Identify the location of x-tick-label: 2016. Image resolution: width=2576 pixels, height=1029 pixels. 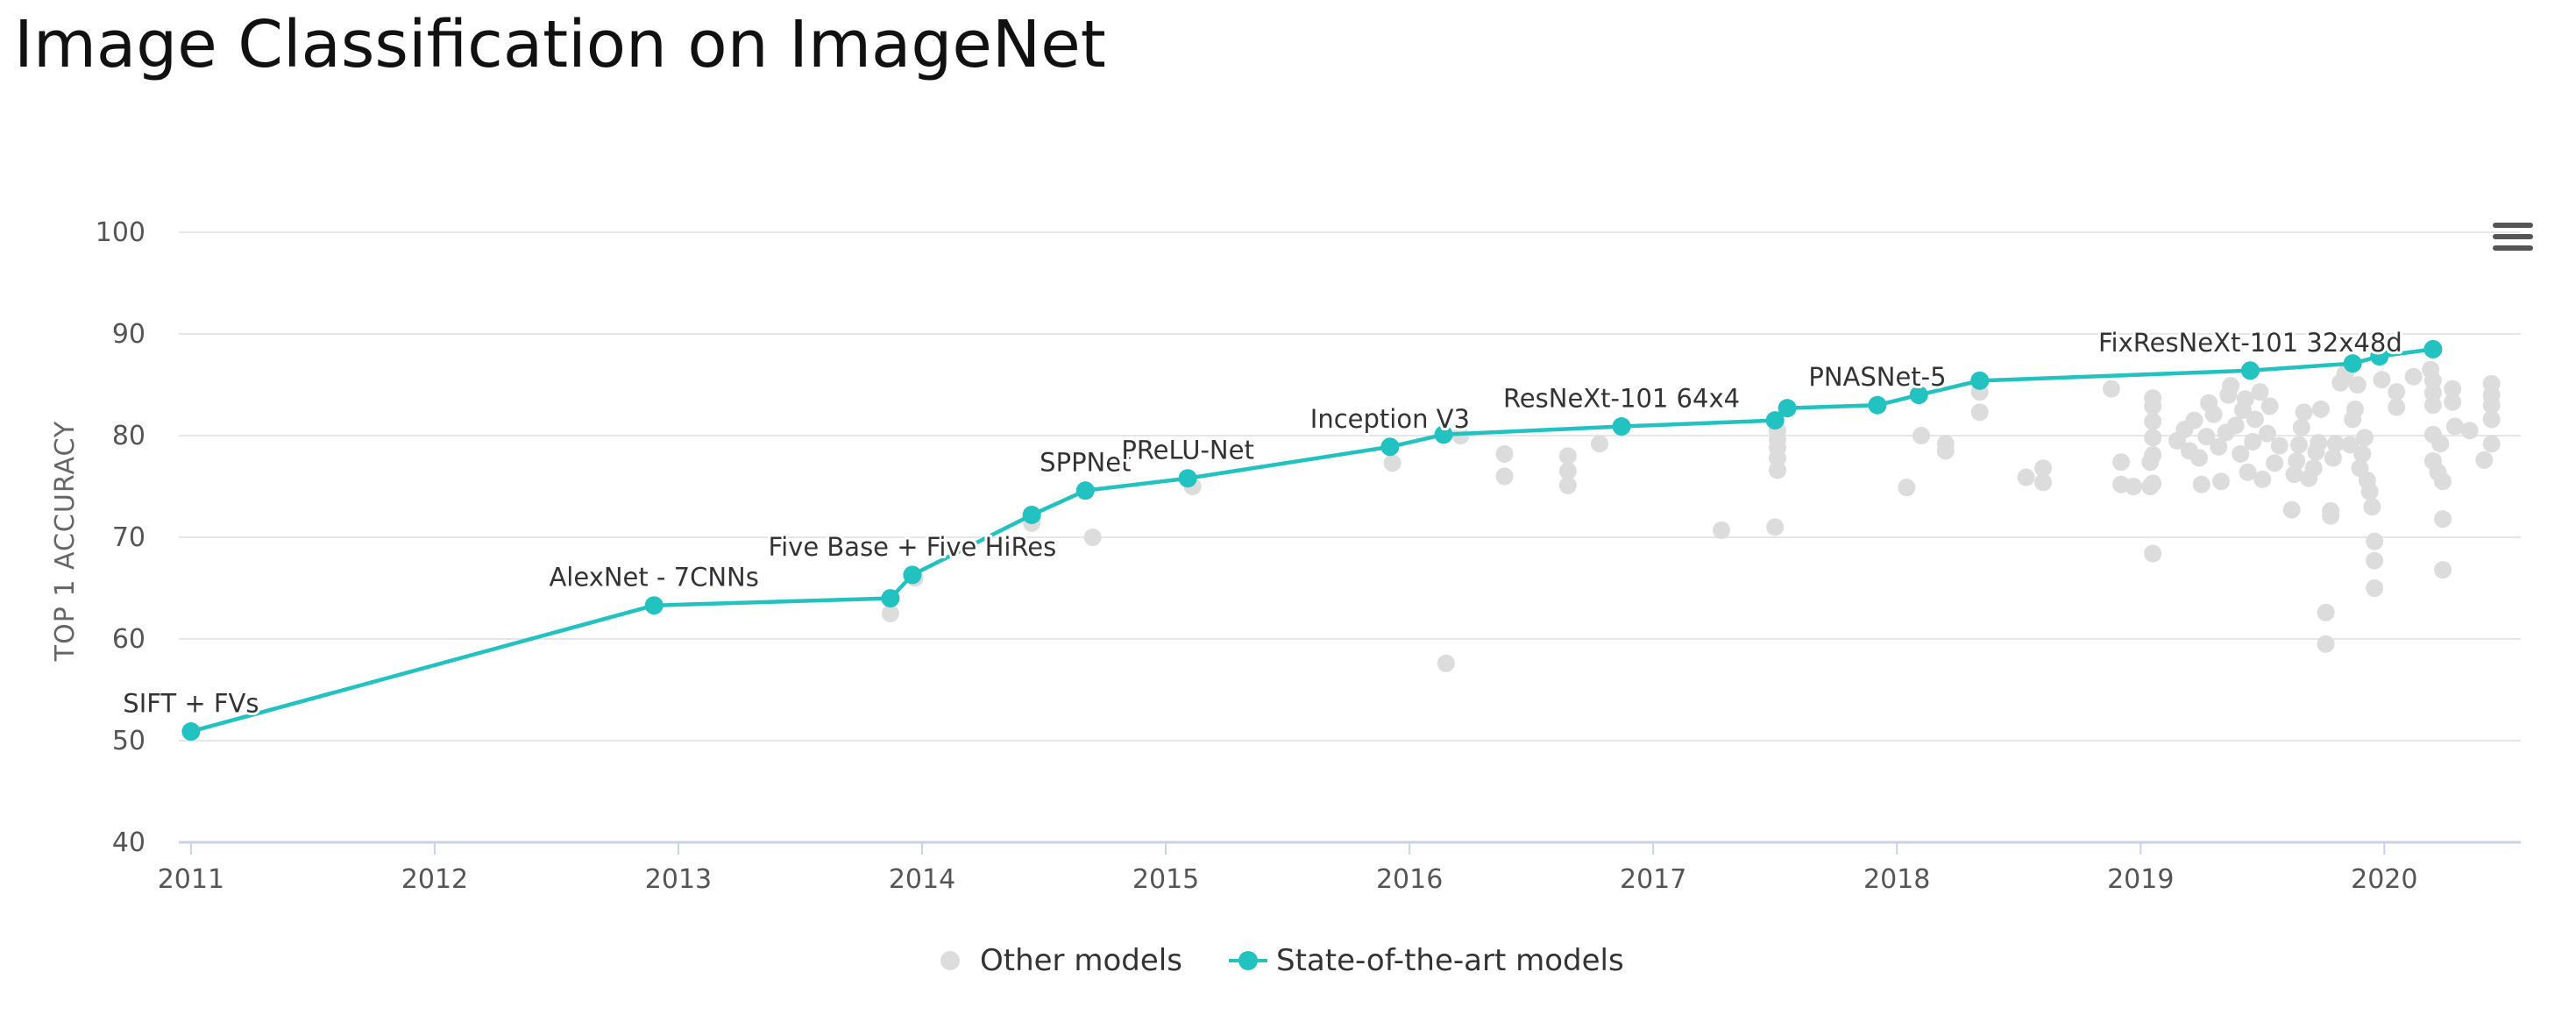
(1409, 879).